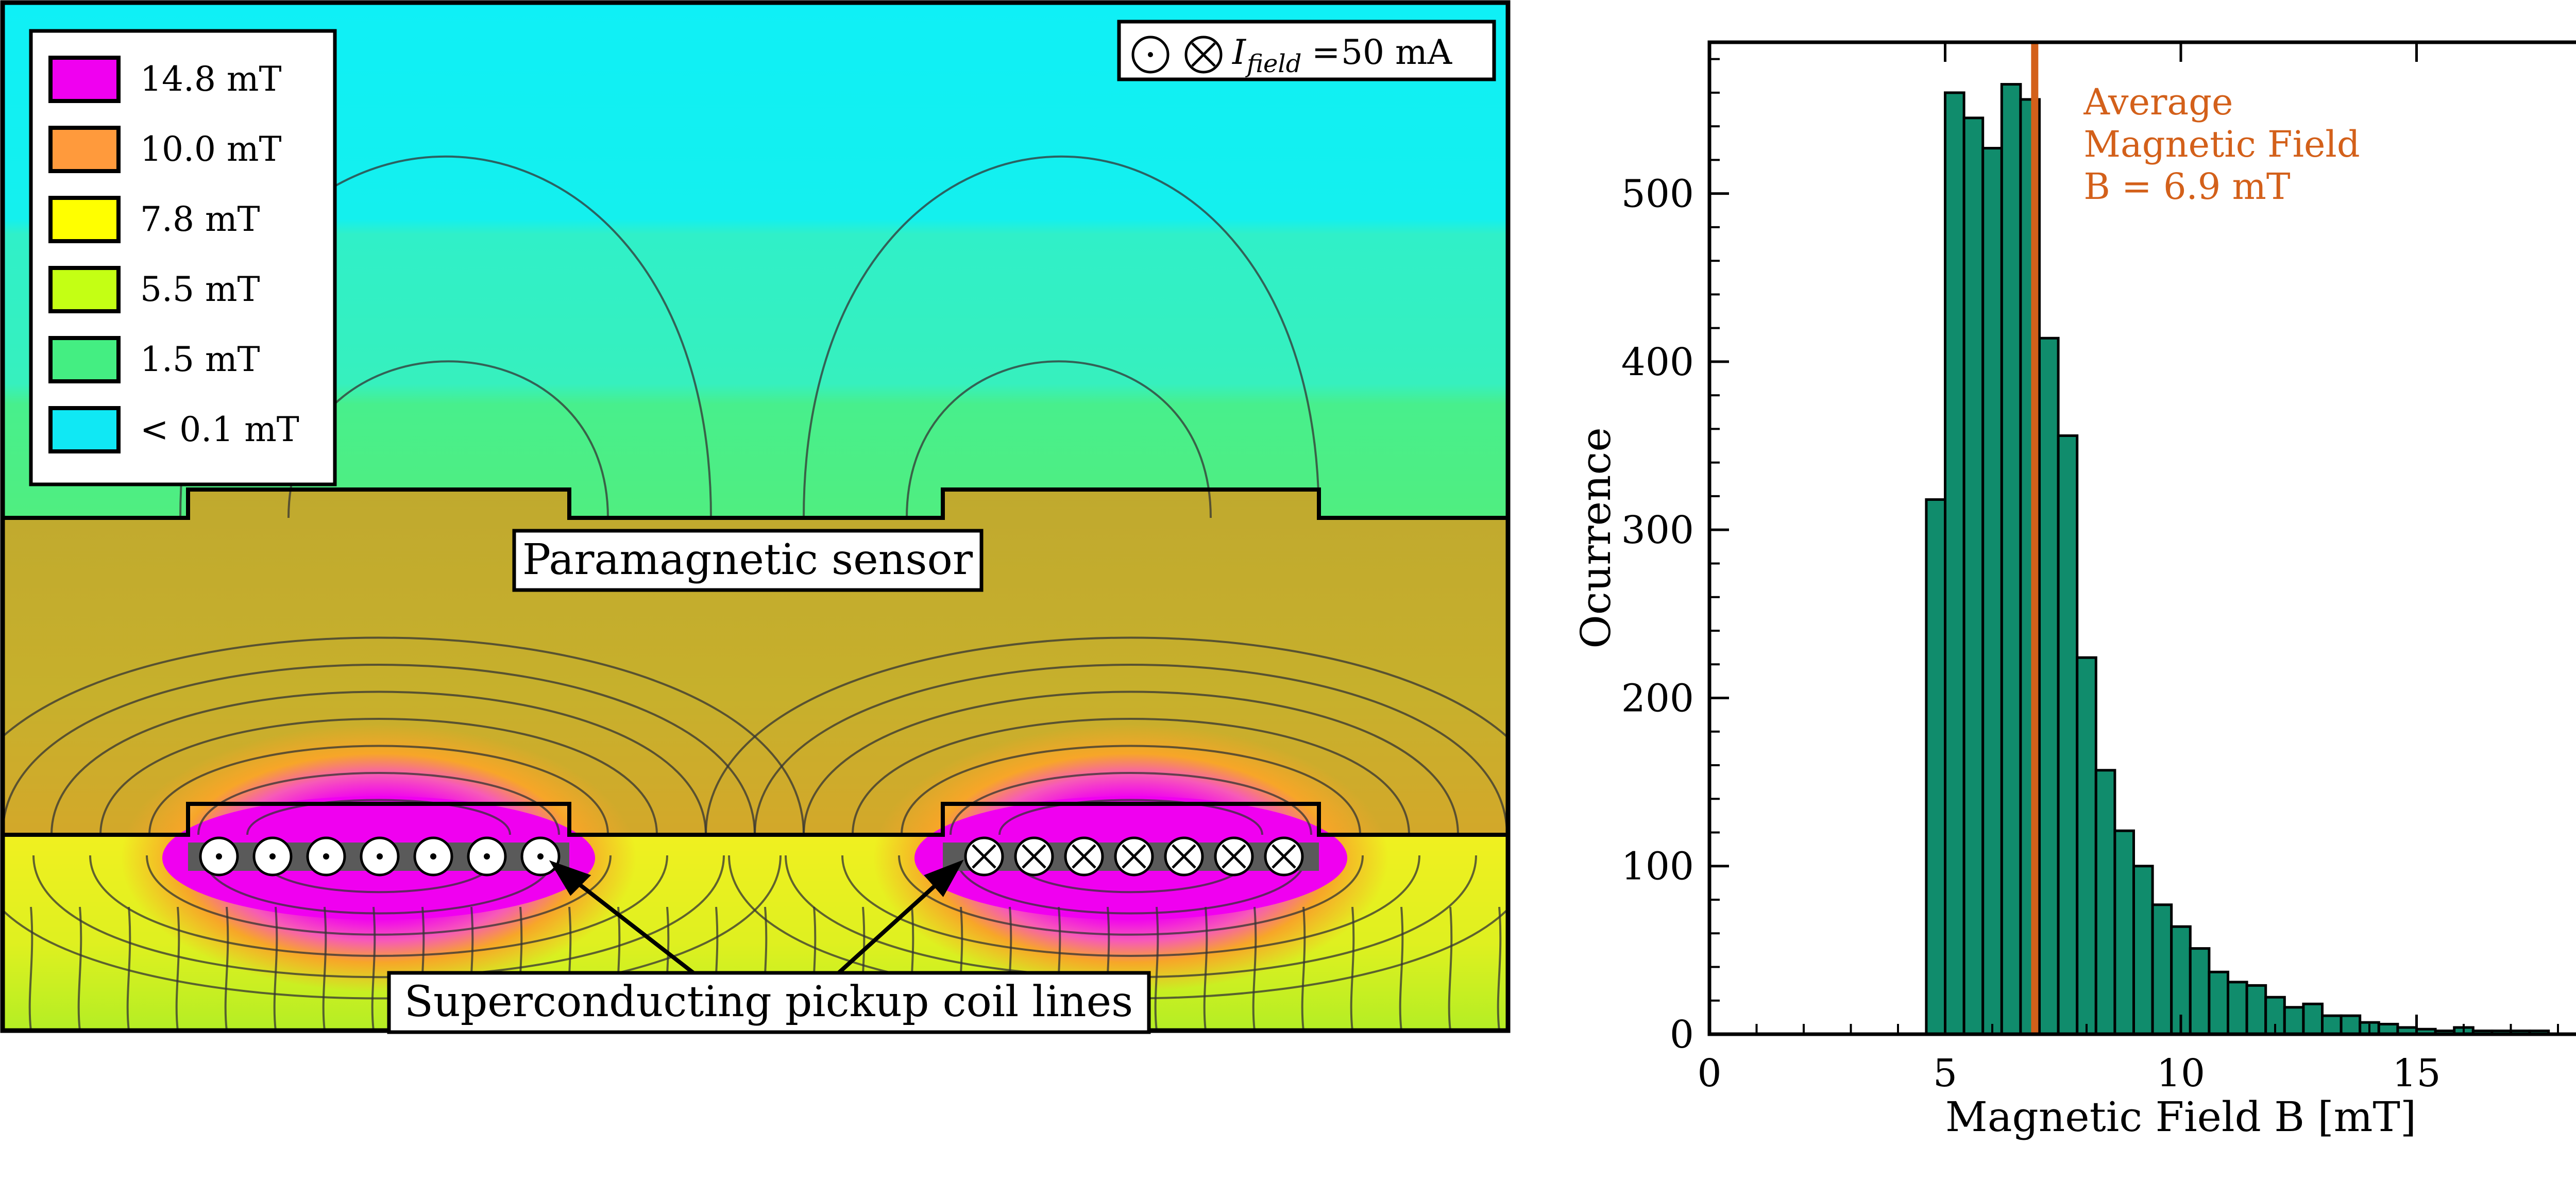  I want to click on sensor-label: Paramagnetic sensor, so click(747, 559).